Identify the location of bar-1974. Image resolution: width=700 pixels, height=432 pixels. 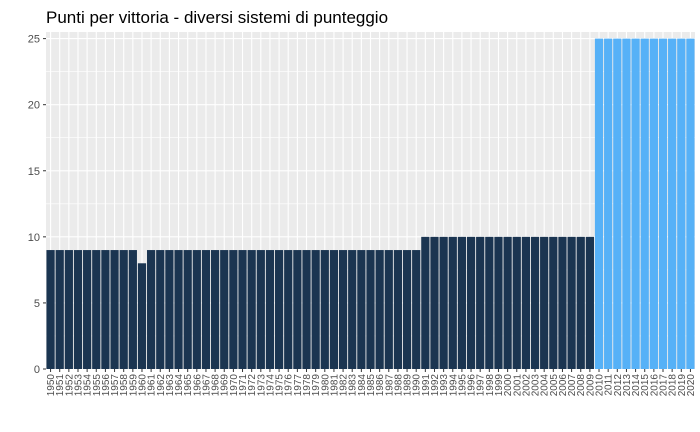
(270, 309).